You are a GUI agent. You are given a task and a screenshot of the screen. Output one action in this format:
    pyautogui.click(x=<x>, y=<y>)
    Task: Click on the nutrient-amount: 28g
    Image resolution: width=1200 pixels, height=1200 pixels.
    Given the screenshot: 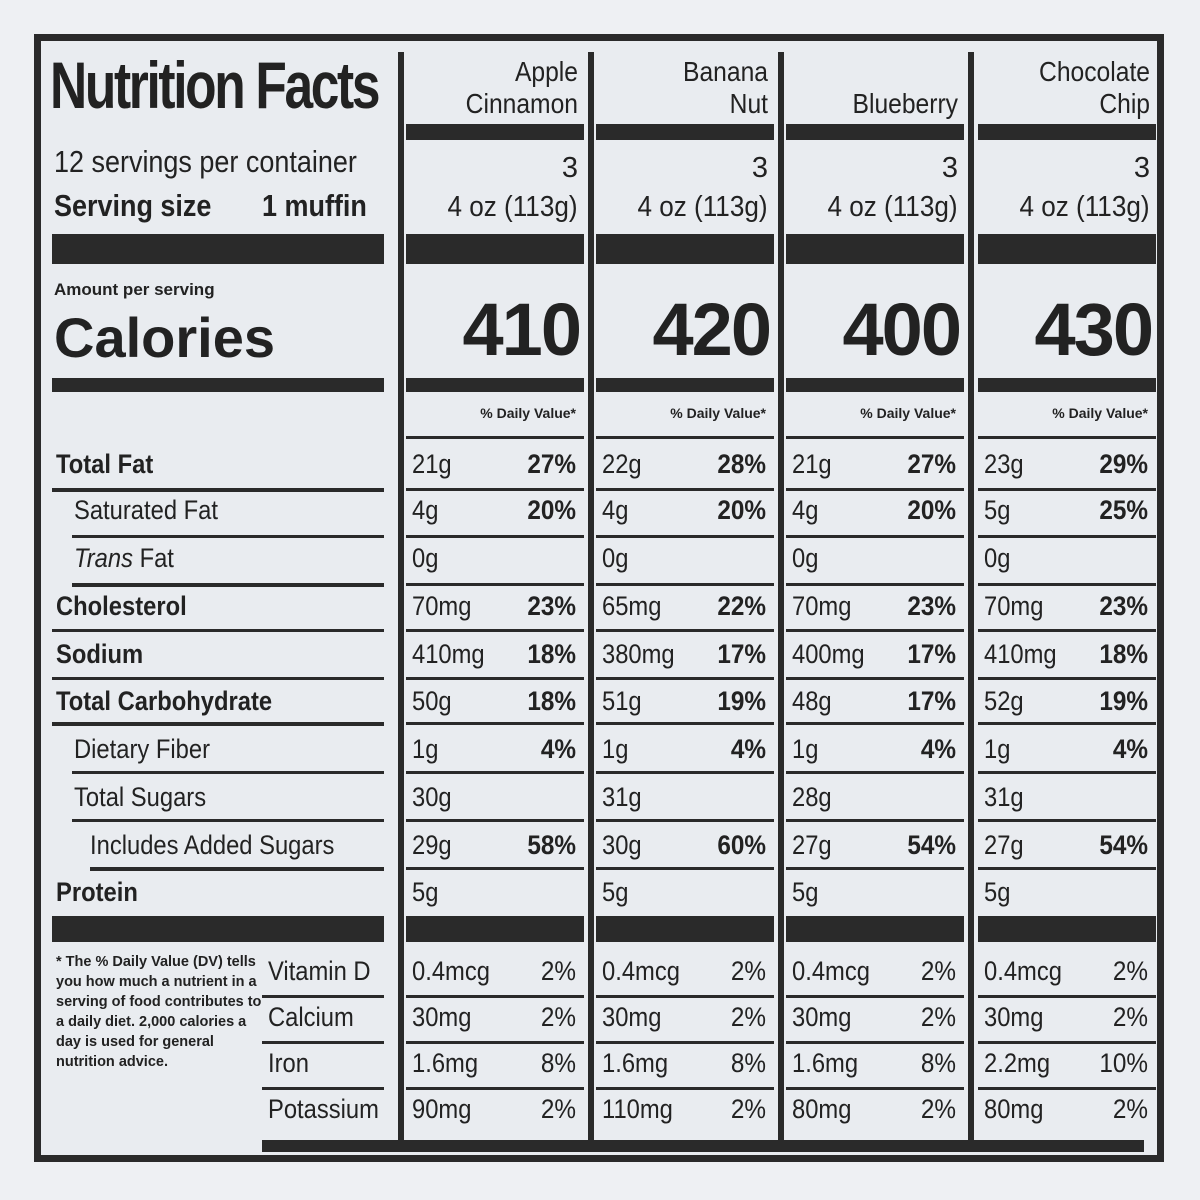 What is the action you would take?
    pyautogui.click(x=812, y=797)
    